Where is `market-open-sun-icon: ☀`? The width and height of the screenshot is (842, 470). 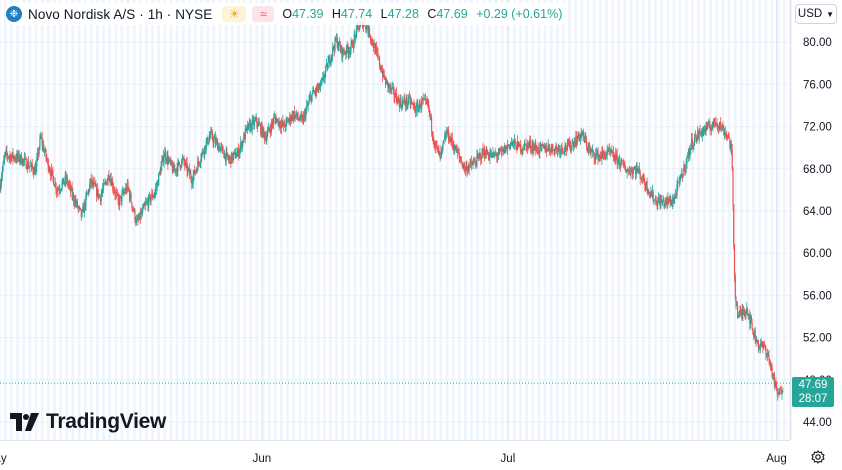
market-open-sun-icon: ☀ is located at coordinates (234, 14).